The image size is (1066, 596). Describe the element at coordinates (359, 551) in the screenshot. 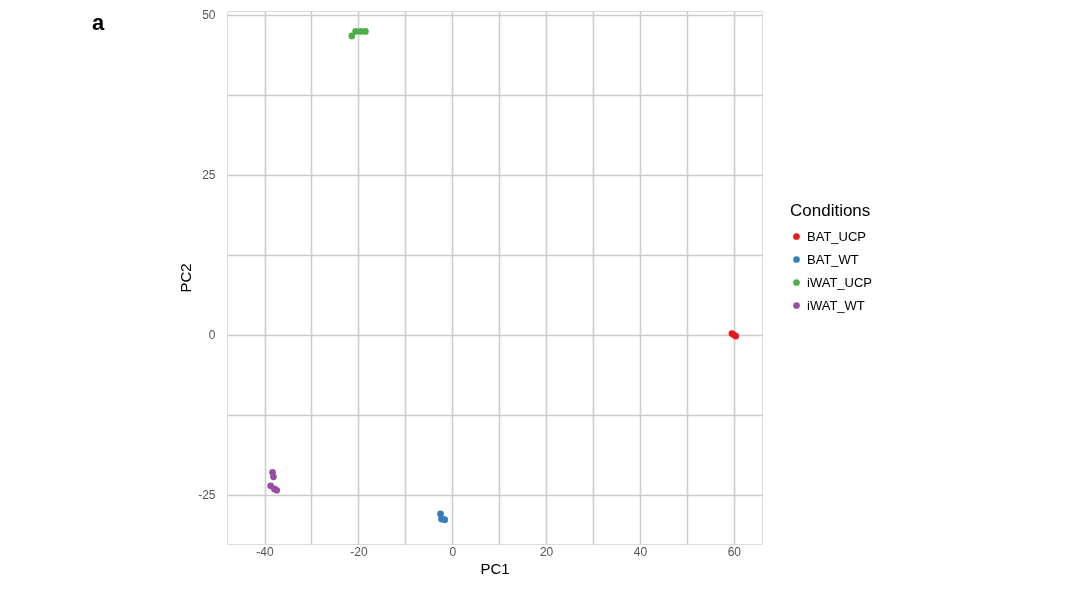

I see `x-tick-label: -20` at that location.